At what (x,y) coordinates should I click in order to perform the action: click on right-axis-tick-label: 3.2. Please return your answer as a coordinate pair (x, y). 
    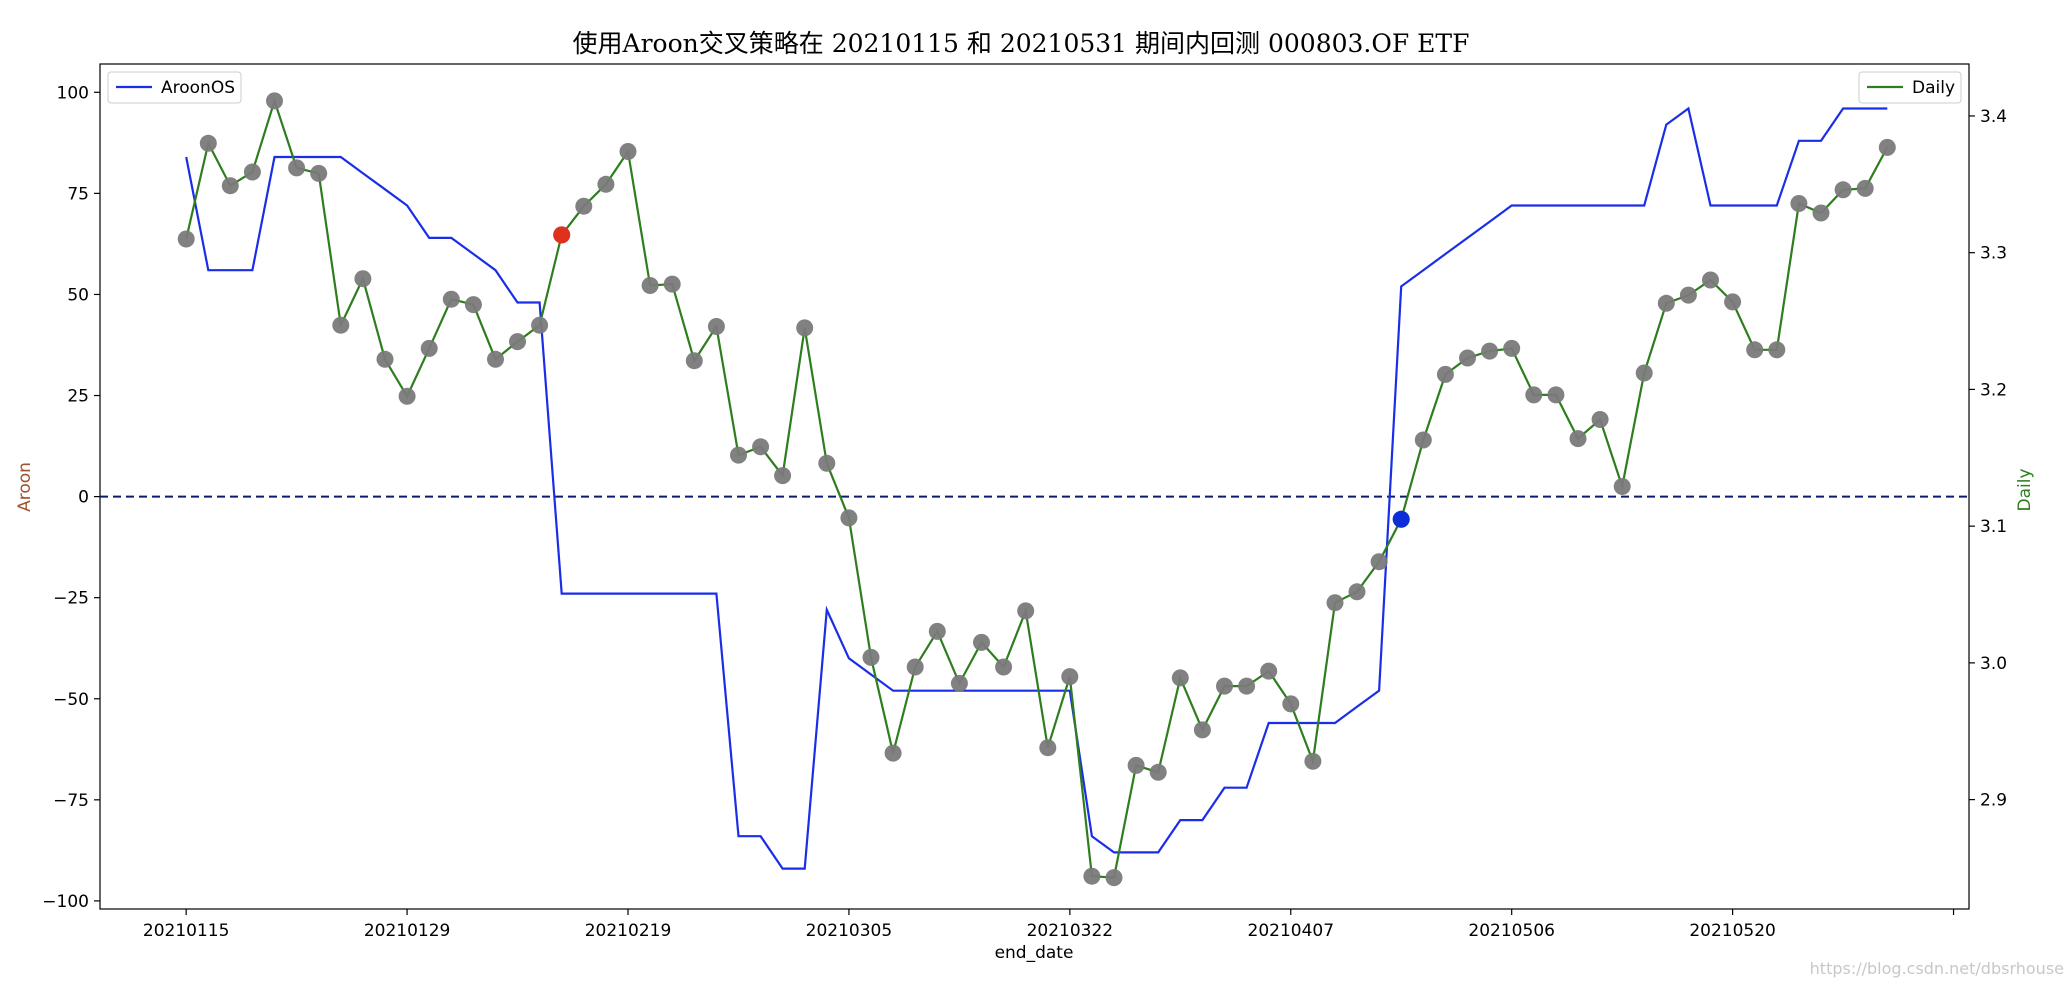
    Looking at the image, I should click on (1993, 390).